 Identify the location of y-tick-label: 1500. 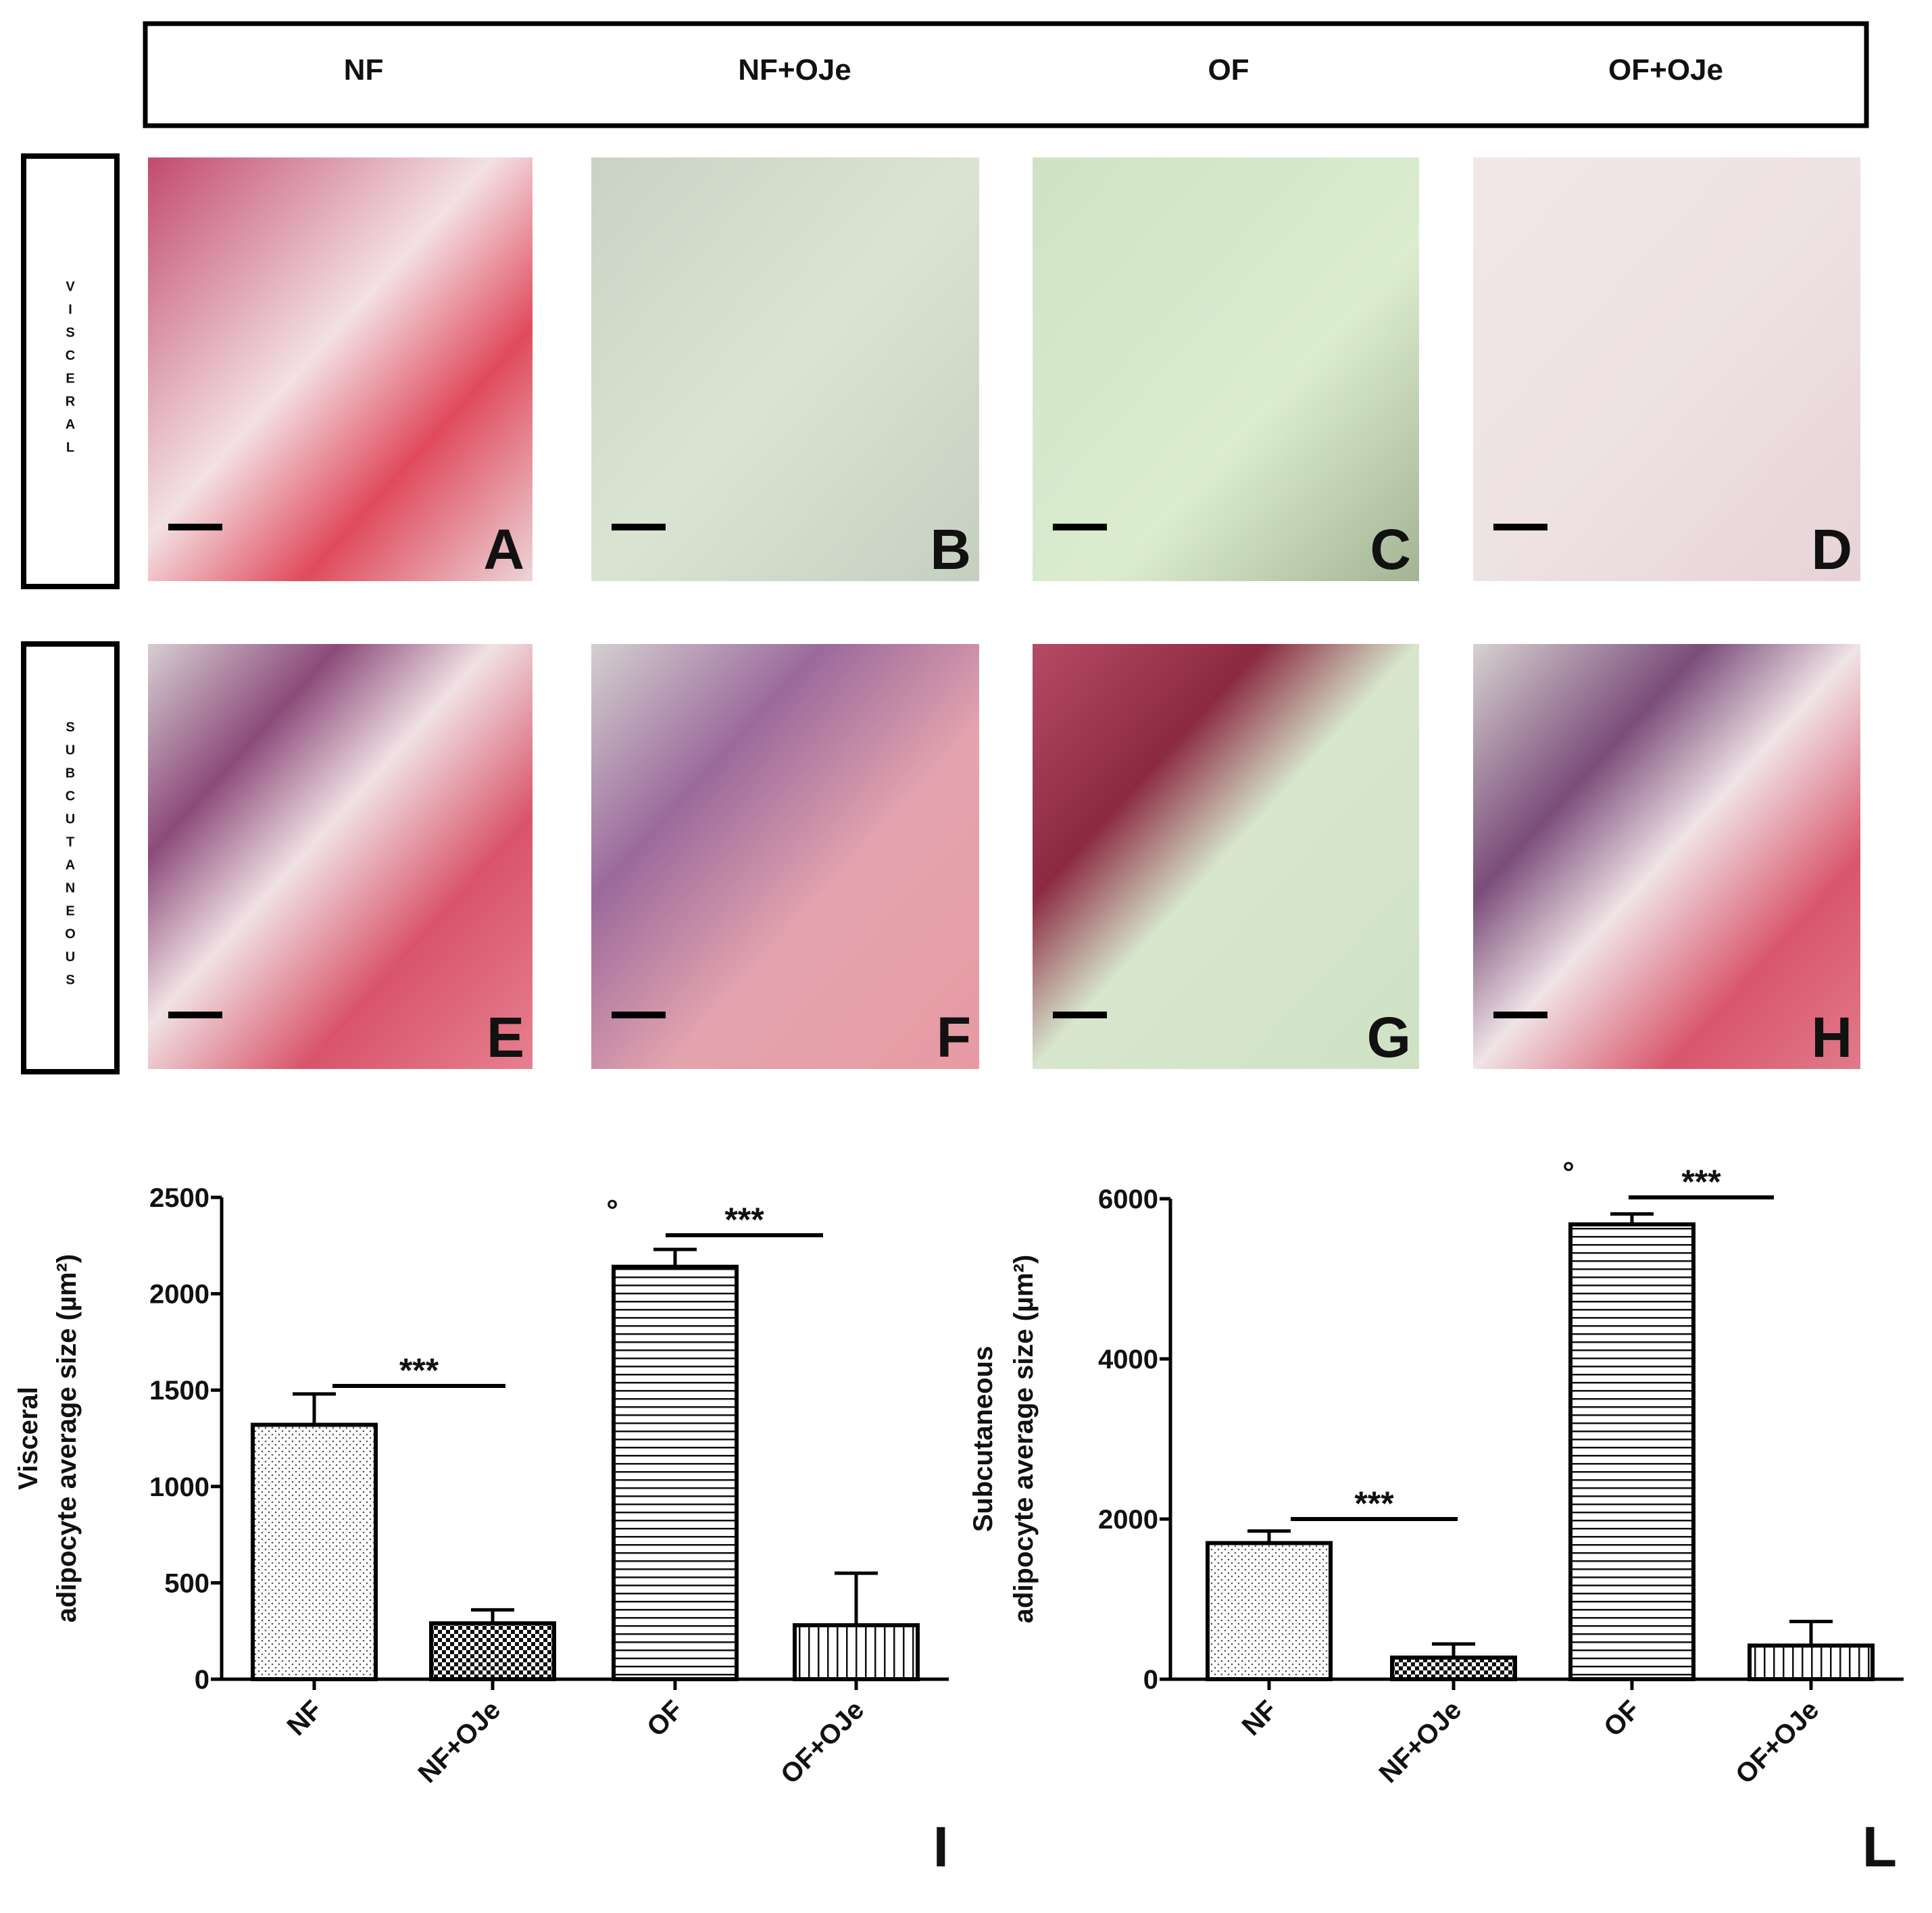
(179, 1391).